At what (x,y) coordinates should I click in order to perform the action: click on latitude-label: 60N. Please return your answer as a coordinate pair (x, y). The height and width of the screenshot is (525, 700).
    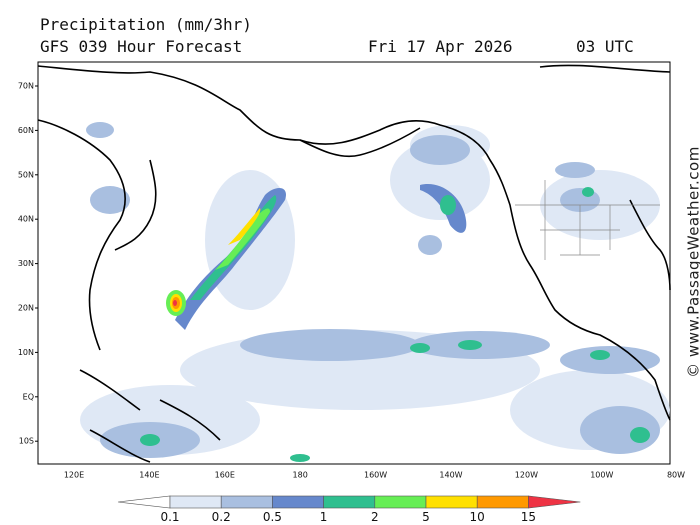
    Looking at the image, I should click on (26, 130).